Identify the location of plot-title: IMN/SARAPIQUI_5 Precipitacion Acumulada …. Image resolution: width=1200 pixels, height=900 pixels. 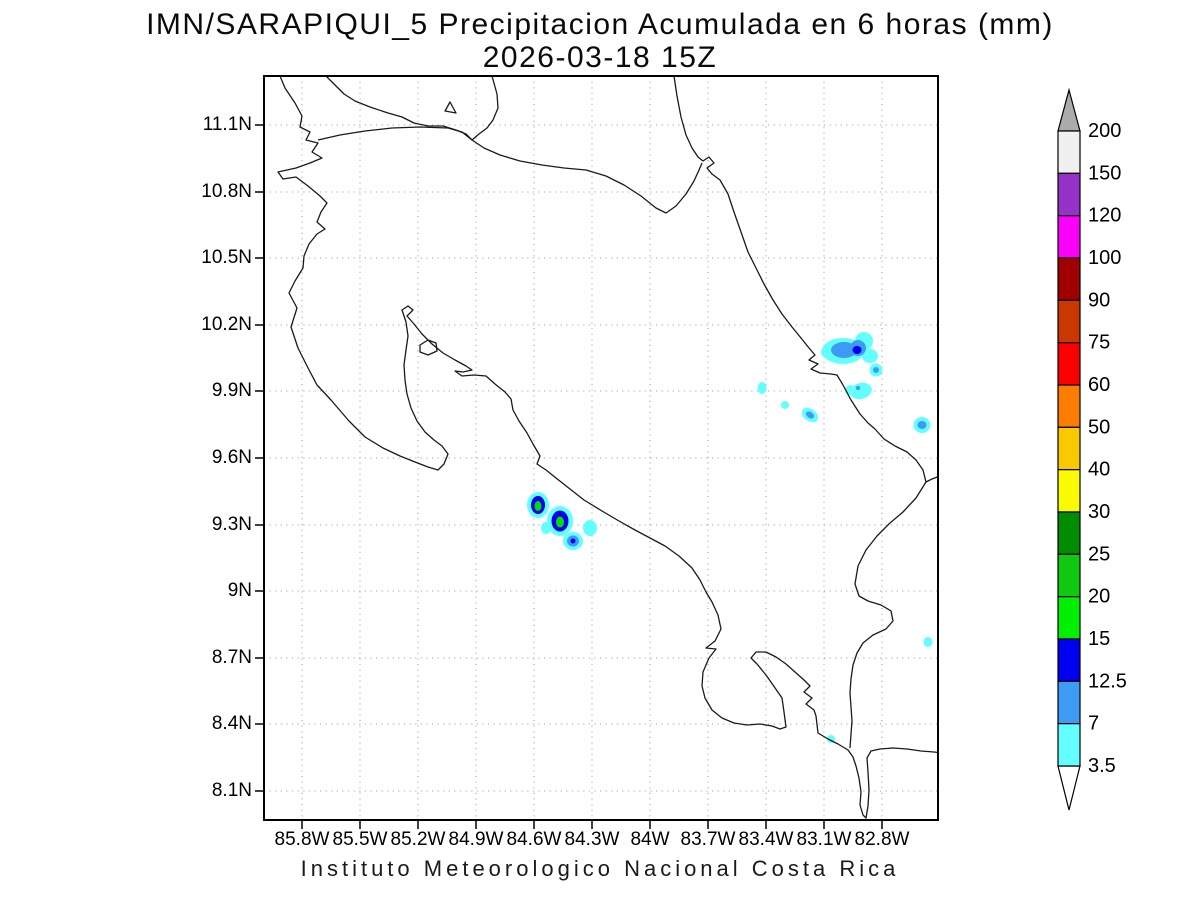
(600, 41).